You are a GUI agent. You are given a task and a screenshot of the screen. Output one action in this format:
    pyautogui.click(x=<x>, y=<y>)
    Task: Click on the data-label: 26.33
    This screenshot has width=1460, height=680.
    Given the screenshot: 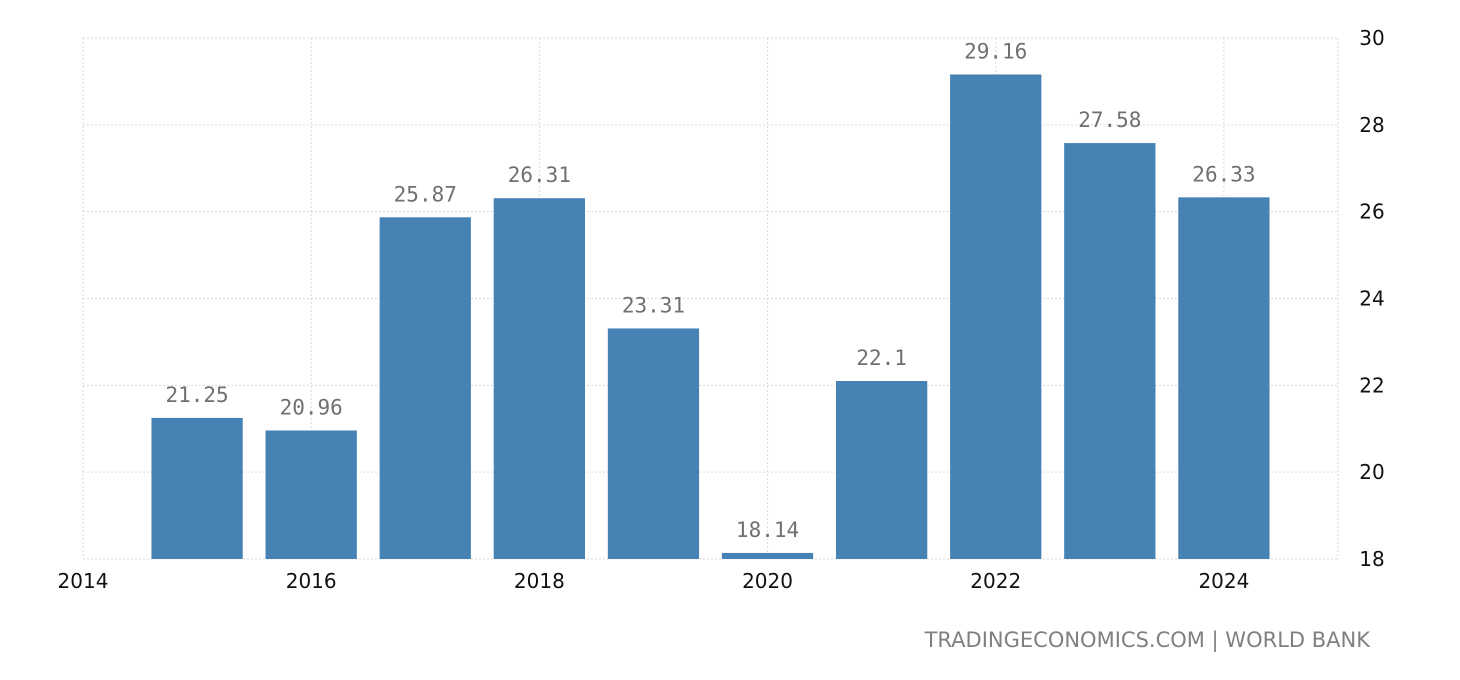 What is the action you would take?
    pyautogui.click(x=1223, y=174)
    